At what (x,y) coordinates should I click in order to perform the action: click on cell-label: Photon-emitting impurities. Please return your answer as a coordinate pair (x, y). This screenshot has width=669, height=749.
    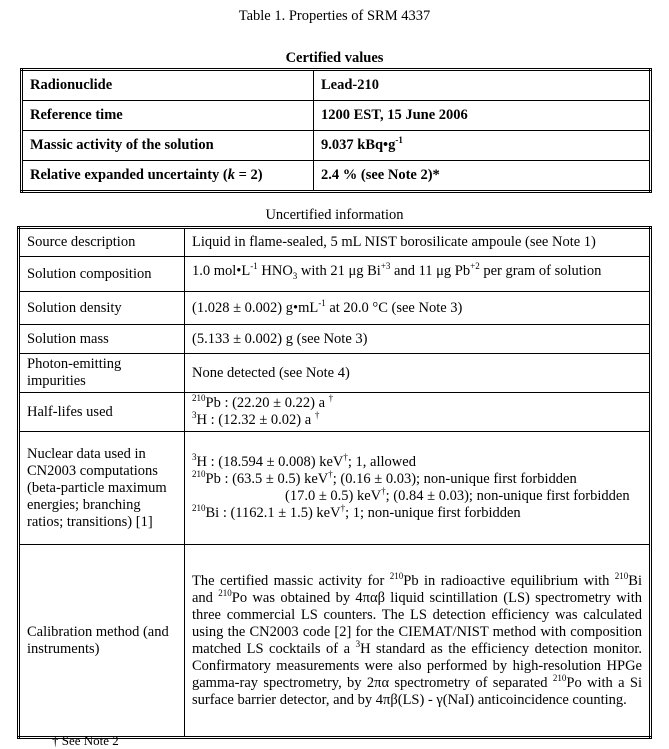
    Looking at the image, I should click on (101, 373).